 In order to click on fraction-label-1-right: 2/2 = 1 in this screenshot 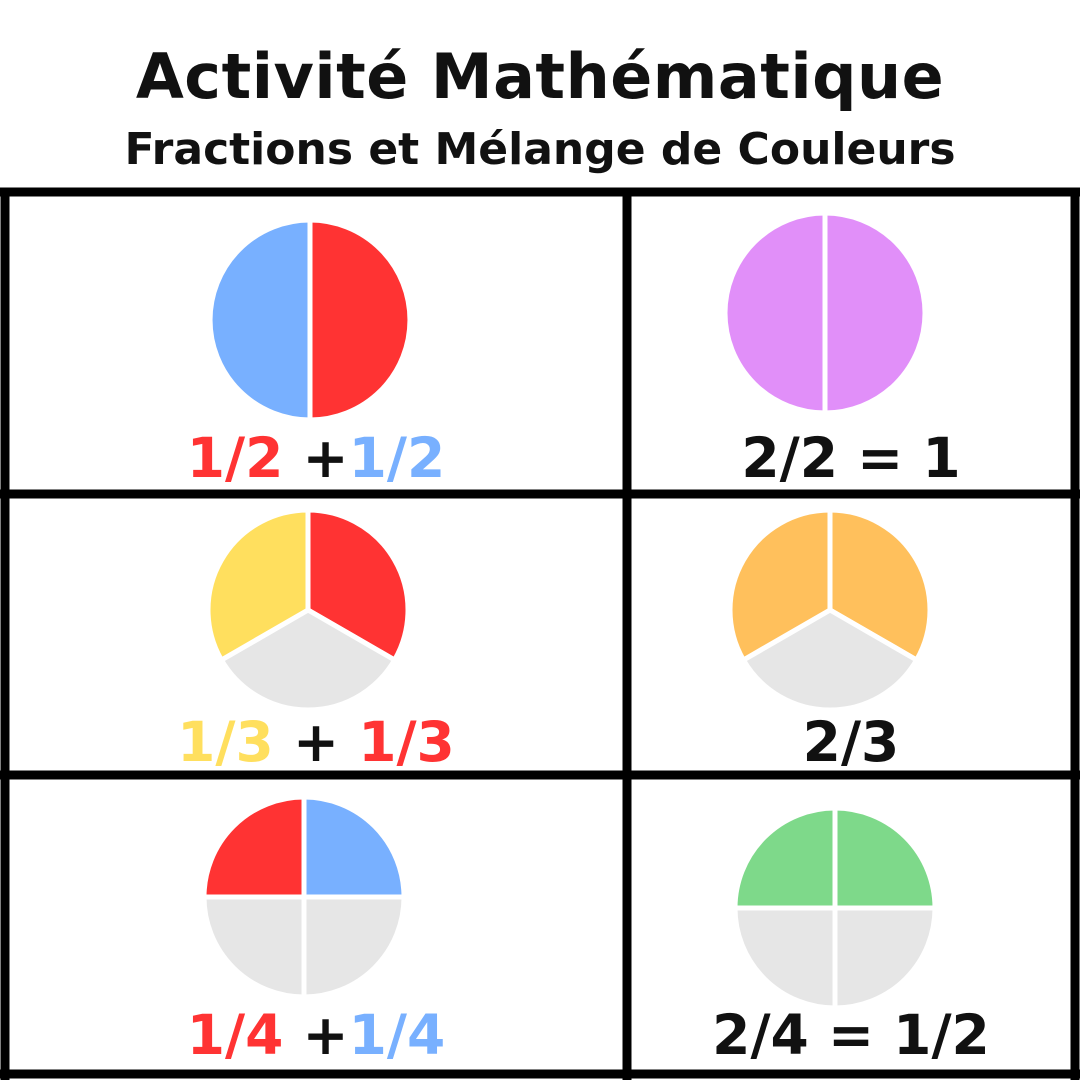, I will do `click(851, 458)`.